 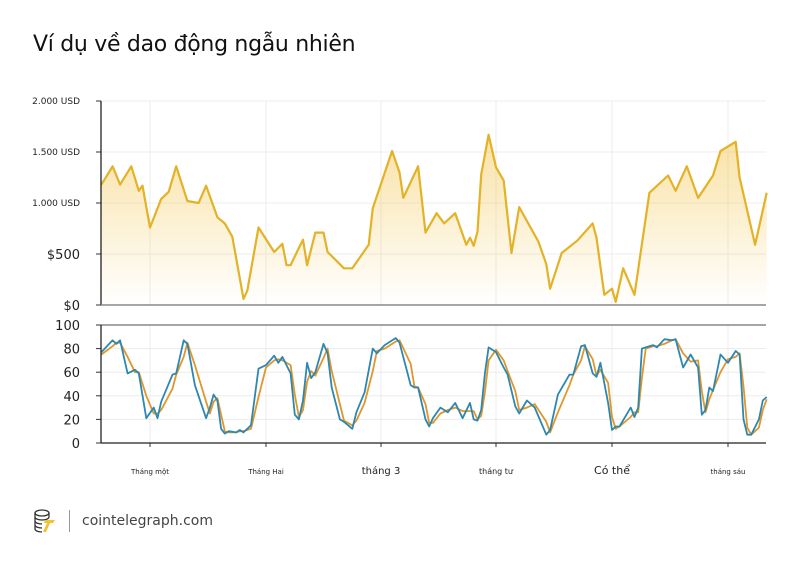 What do you see at coordinates (71, 350) in the screenshot?
I see `y-tick-label: 80` at bounding box center [71, 350].